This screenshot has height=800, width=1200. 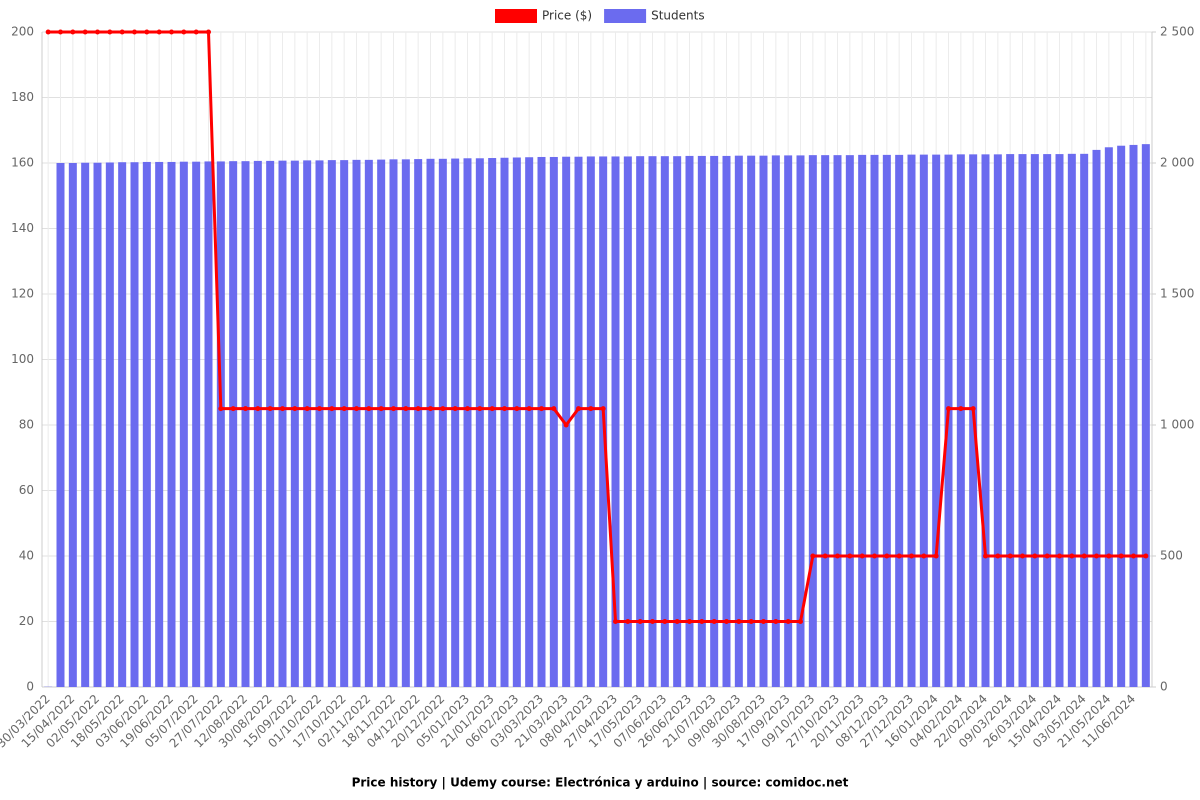 I want to click on y-tick-label: 200, so click(x=22, y=32).